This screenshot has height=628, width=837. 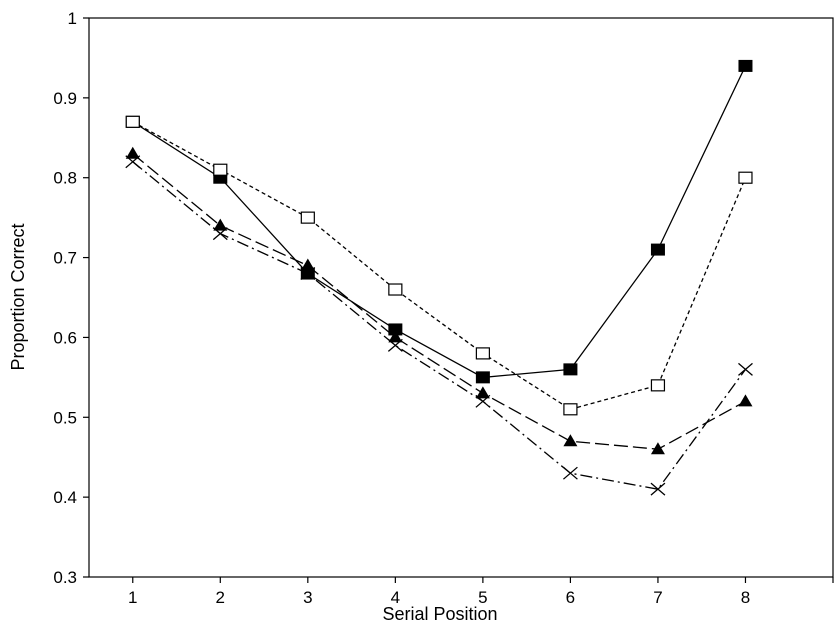 I want to click on x-tick-label: 6, so click(x=570, y=597).